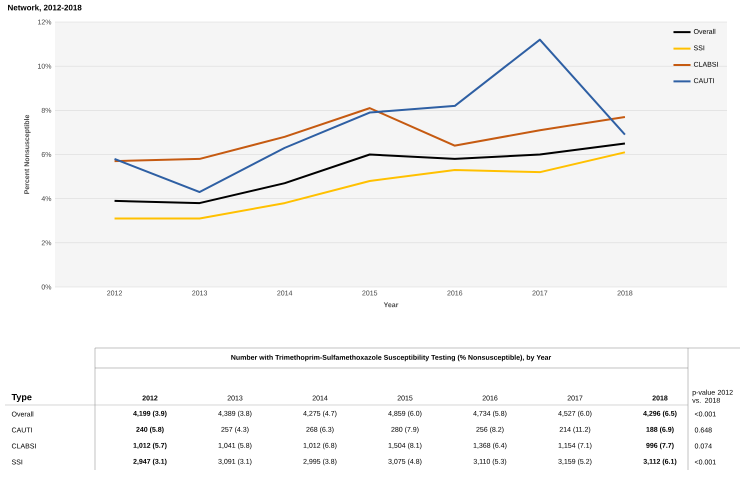  I want to click on chart-title: Network, 2012-2018, so click(45, 8).